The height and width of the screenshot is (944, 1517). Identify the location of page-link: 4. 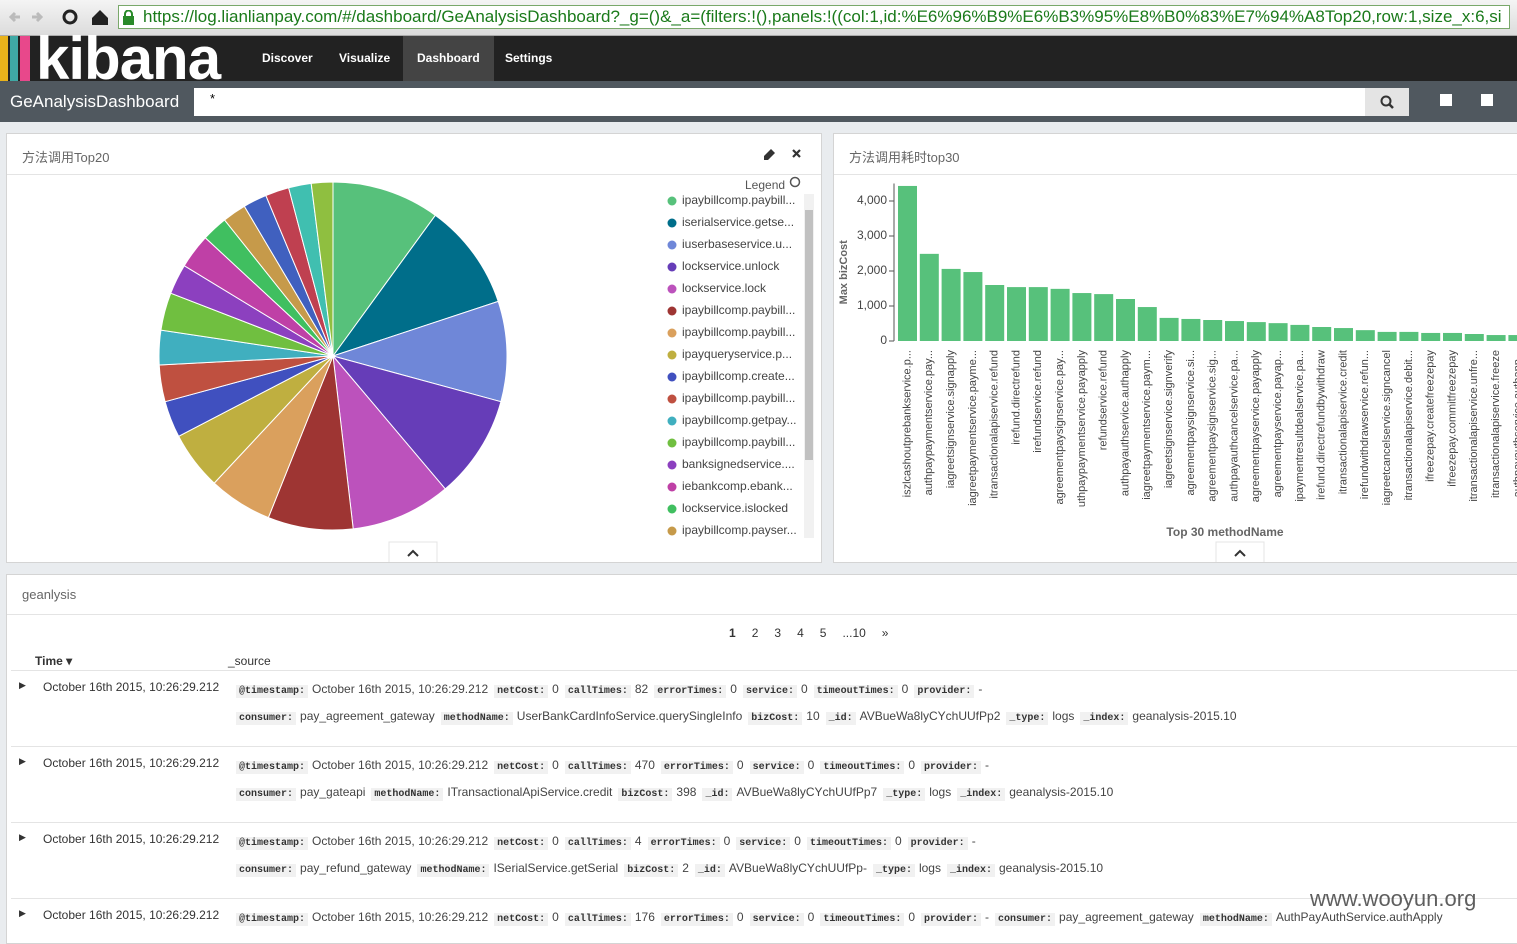
(800, 633).